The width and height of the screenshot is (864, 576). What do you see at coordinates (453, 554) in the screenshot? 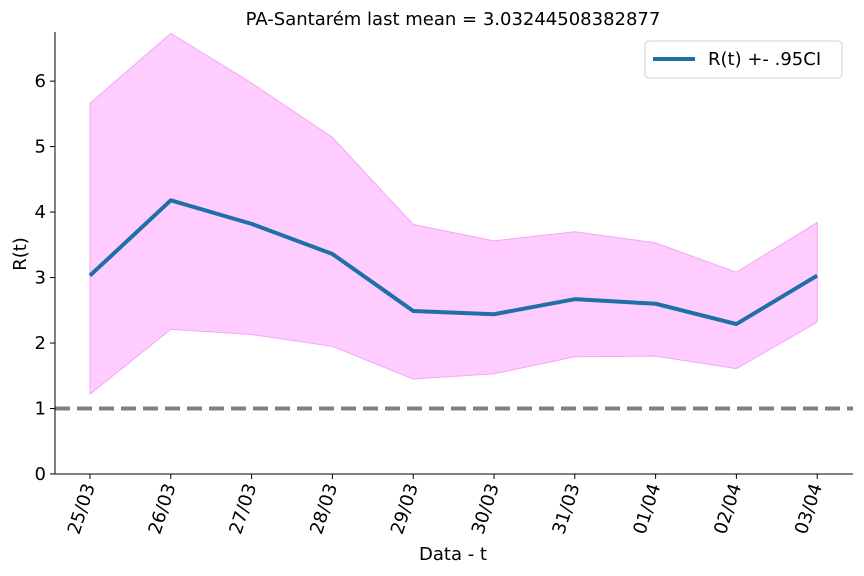
I see `x-axis-label: Data - t` at bounding box center [453, 554].